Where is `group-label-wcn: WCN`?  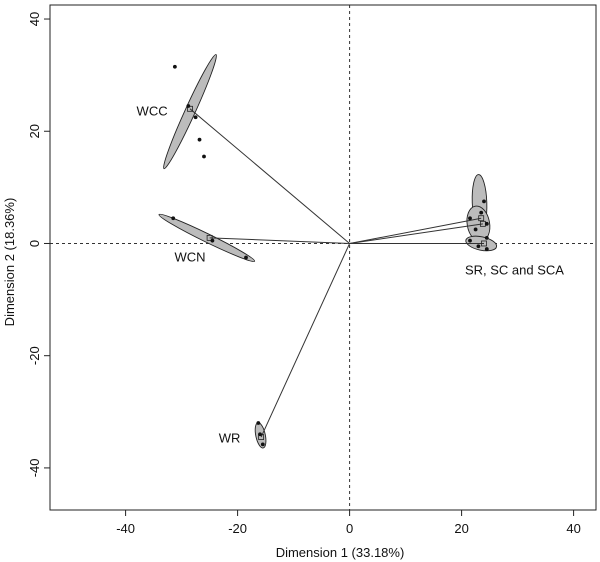
group-label-wcn: WCN is located at coordinates (189, 257).